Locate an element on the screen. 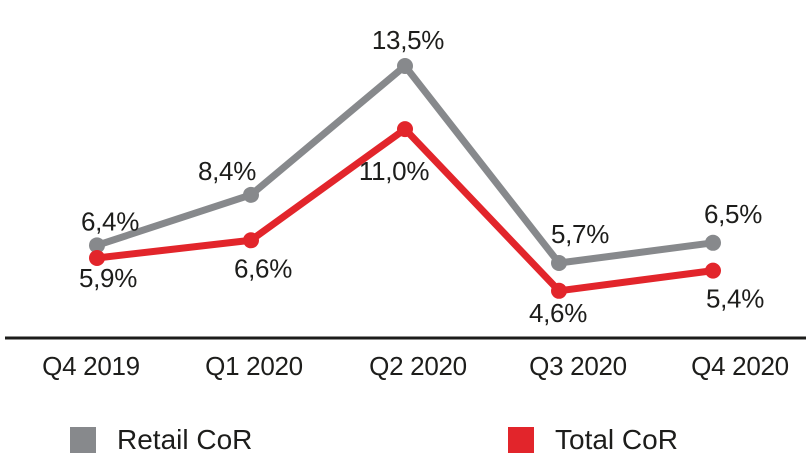  total-cor-data-label-q1-2020: 6,6% is located at coordinates (263, 268).